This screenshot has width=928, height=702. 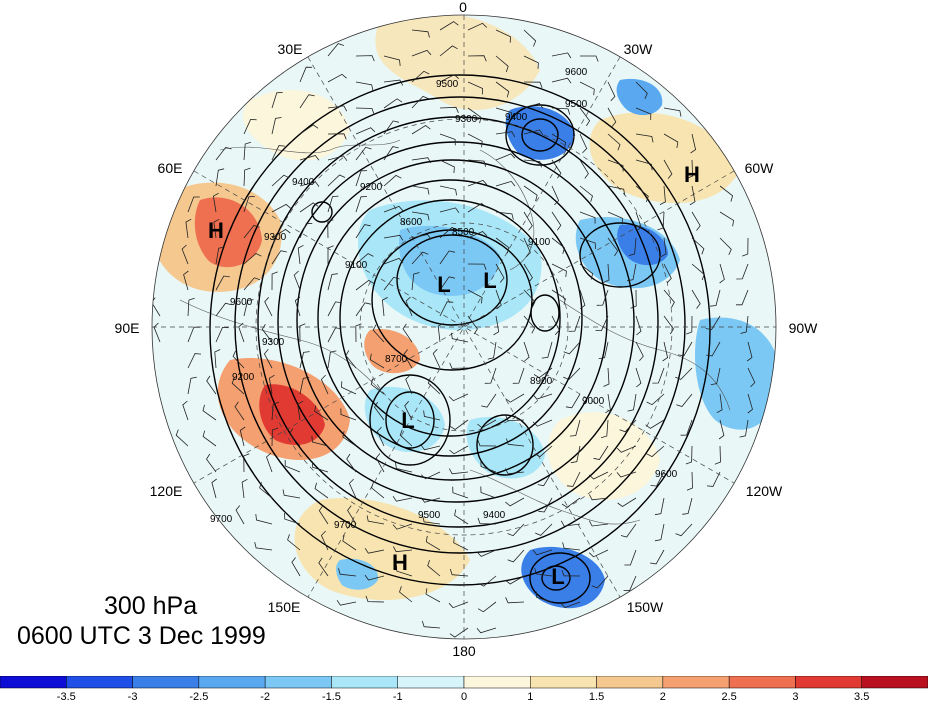 I want to click on colorbar-tick-label: 3, so click(x=795, y=696).